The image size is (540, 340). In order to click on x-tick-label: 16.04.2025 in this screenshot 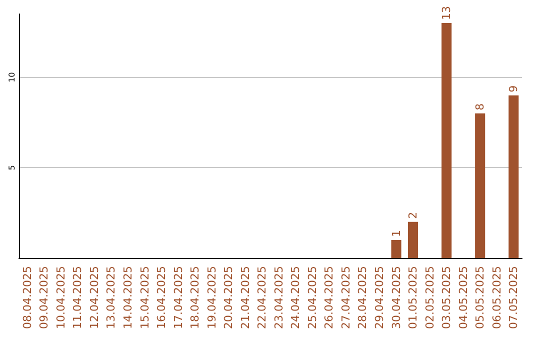, I will do `click(161, 298)`.